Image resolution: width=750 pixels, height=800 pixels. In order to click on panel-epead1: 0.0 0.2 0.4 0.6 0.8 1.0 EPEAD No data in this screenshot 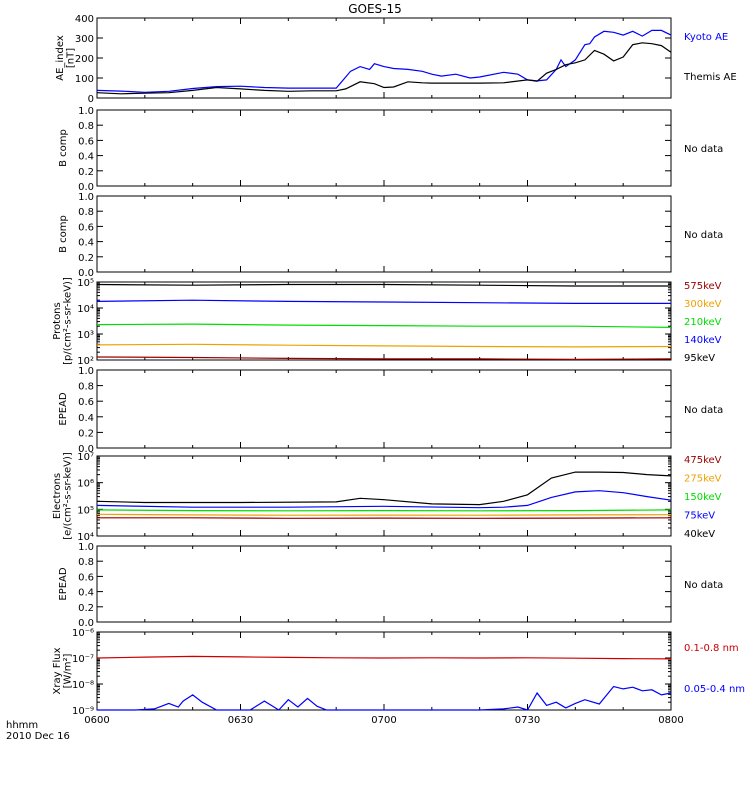, I will do `click(390, 410)`.